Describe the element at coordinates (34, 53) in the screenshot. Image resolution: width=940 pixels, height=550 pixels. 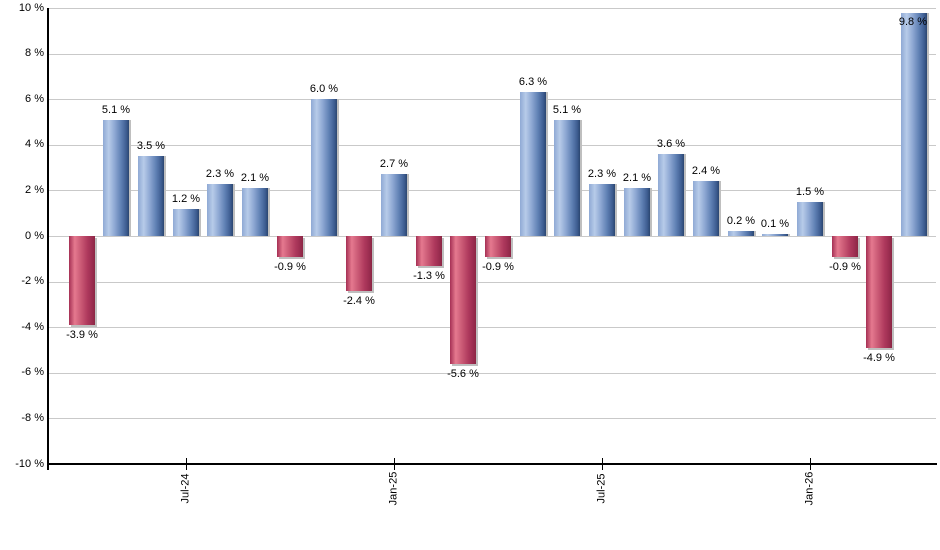
I see `y-axis-tick-label: 8 %` at that location.